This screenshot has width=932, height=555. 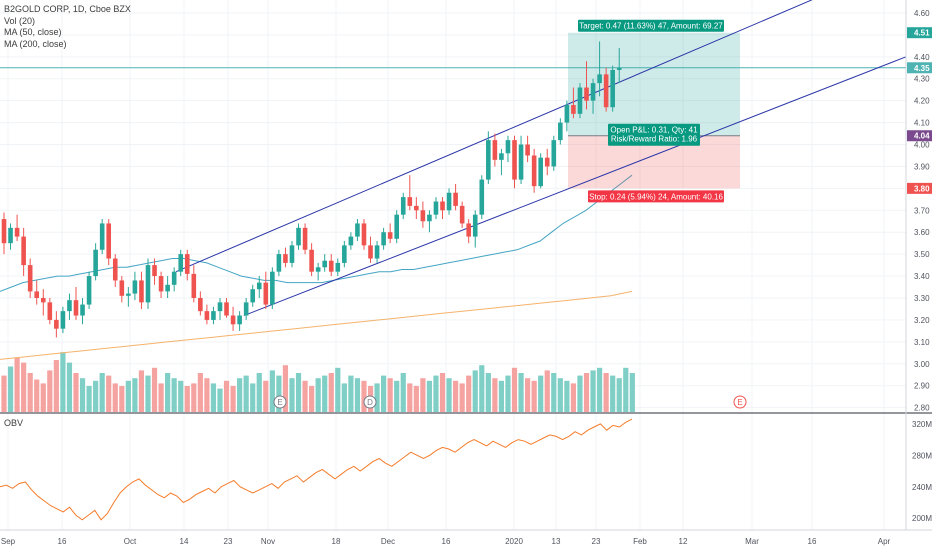 What do you see at coordinates (14, 423) in the screenshot?
I see `obv-pane-label: OBV` at bounding box center [14, 423].